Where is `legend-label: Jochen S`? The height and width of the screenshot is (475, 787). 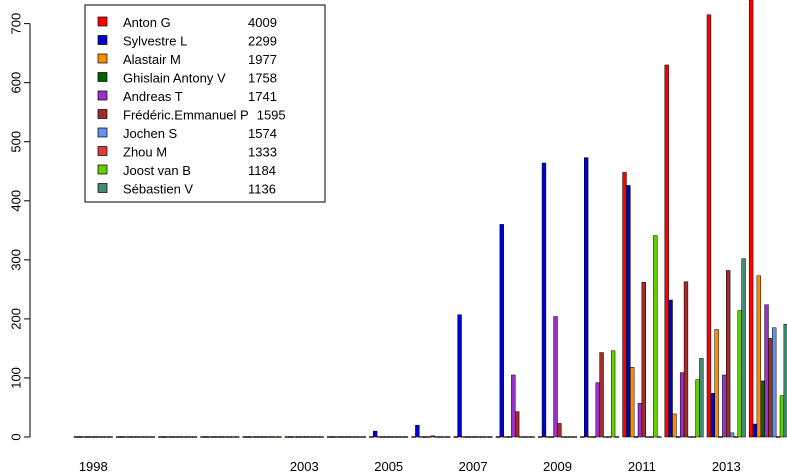
legend-label: Jochen S is located at coordinates (150, 133).